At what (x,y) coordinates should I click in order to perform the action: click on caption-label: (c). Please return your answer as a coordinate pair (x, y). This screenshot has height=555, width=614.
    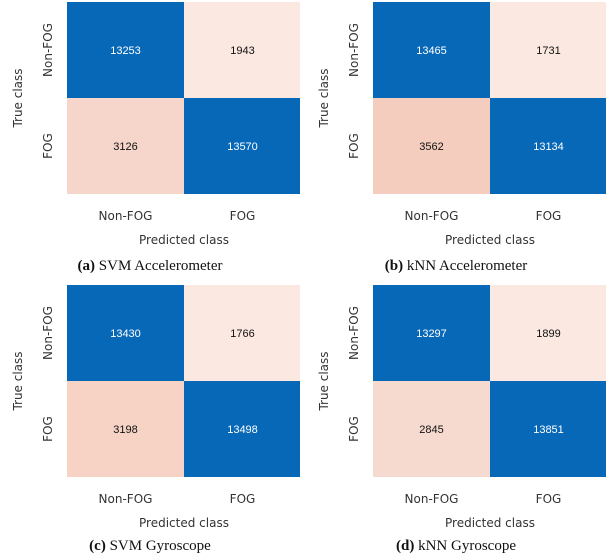
    Looking at the image, I should click on (97, 546).